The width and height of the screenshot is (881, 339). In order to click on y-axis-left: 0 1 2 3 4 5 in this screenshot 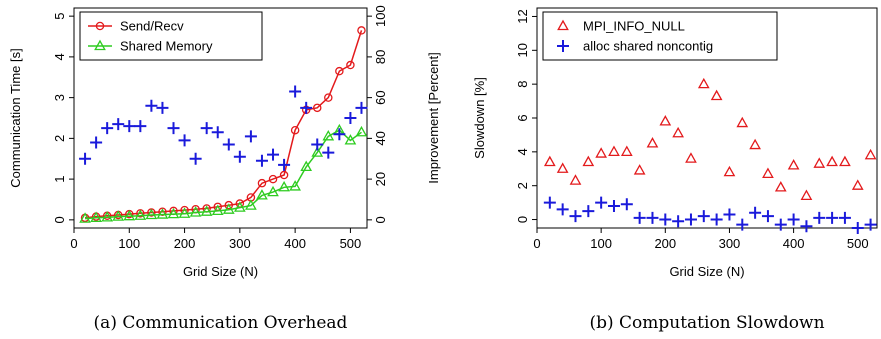, I will do `click(63, 118)`.